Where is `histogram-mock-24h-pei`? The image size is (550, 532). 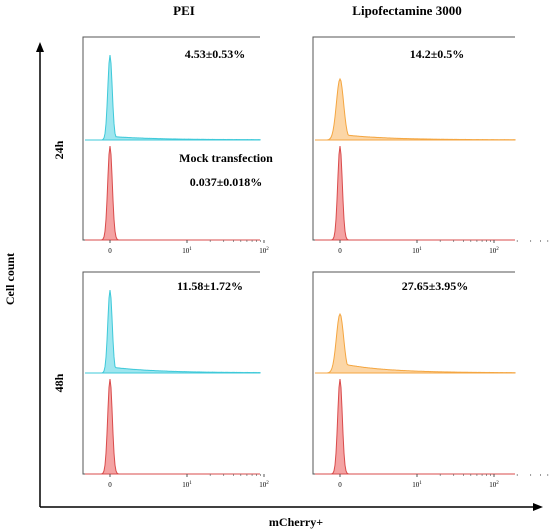 histogram-mock-24h-pei is located at coordinates (172, 193).